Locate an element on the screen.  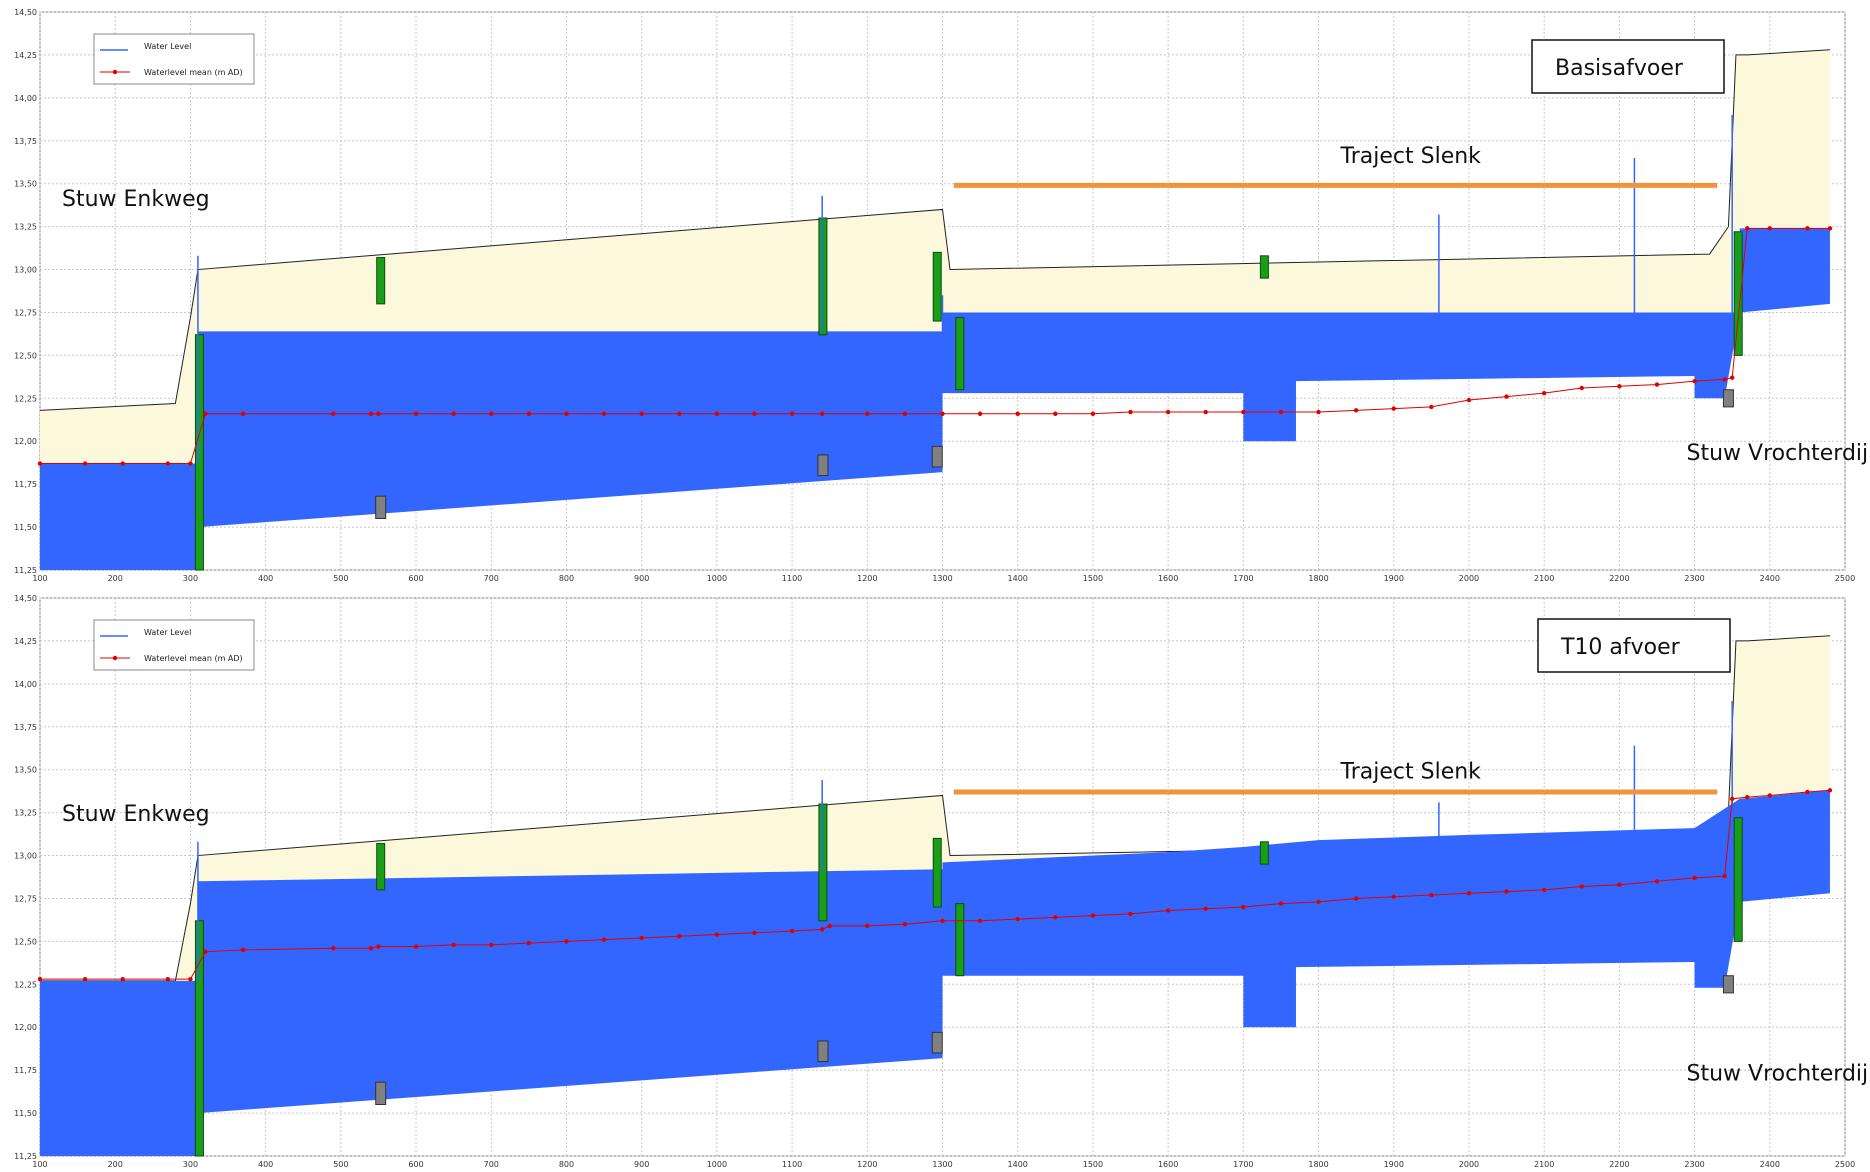
x-tick-label: 2200 is located at coordinates (1619, 578).